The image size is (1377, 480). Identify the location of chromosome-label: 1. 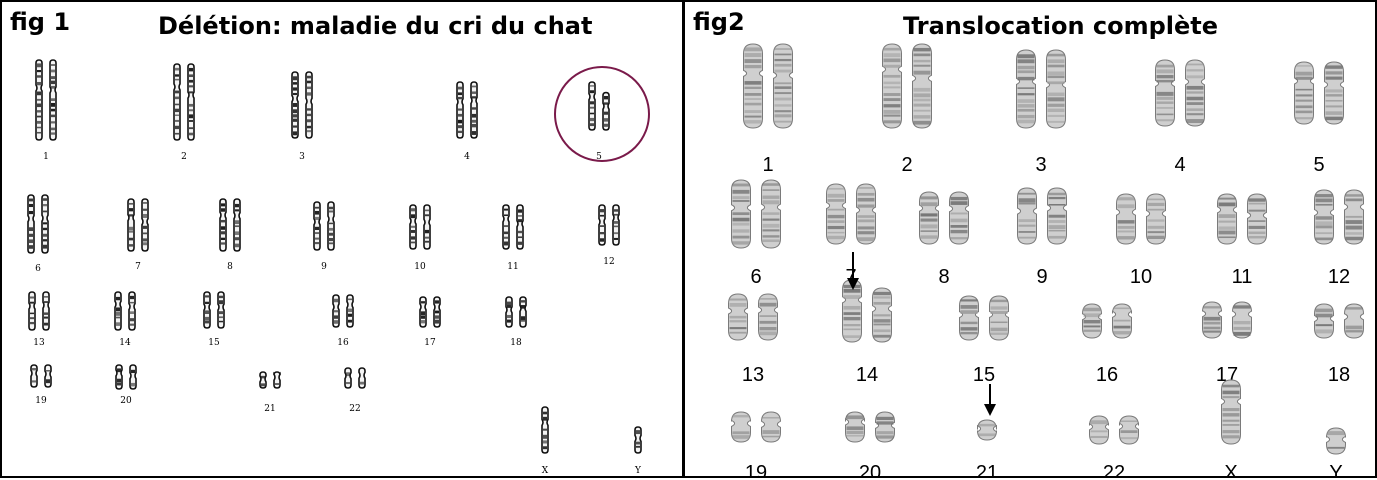
(768, 165).